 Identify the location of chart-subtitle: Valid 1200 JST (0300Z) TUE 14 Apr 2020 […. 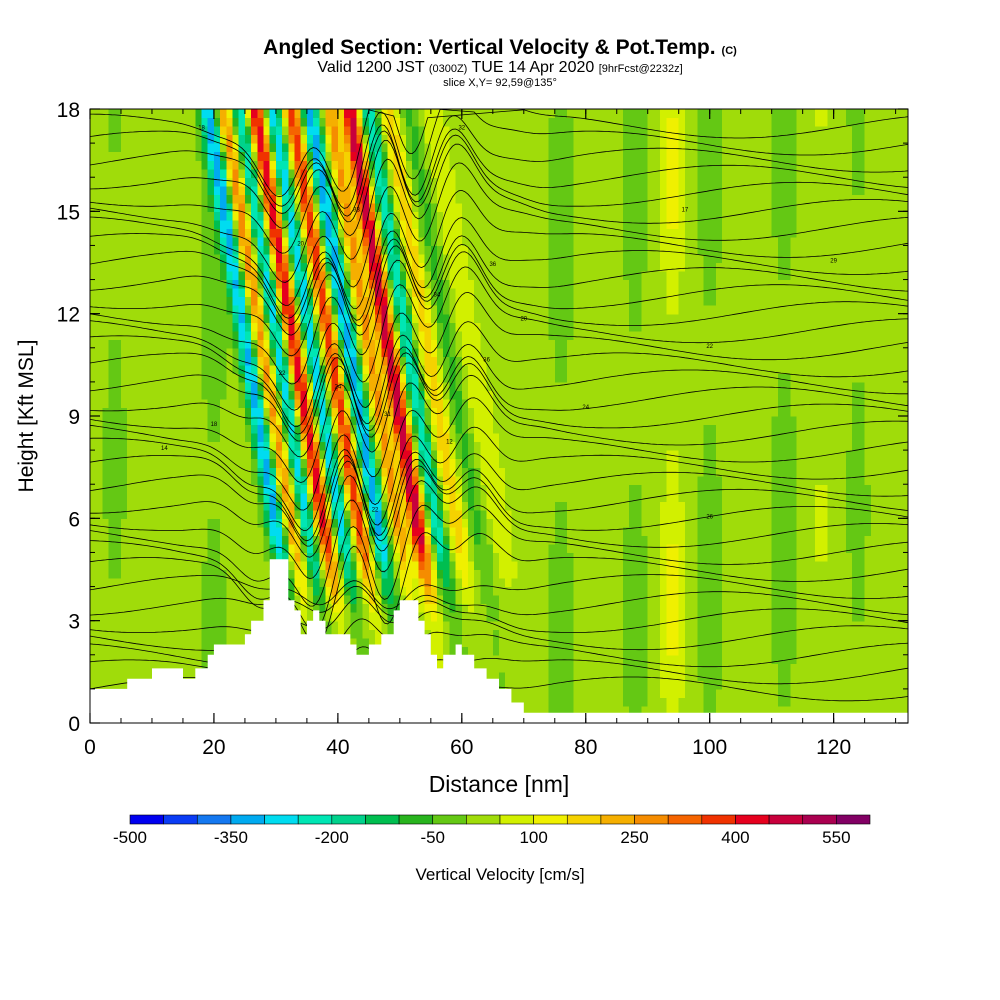
(500, 68).